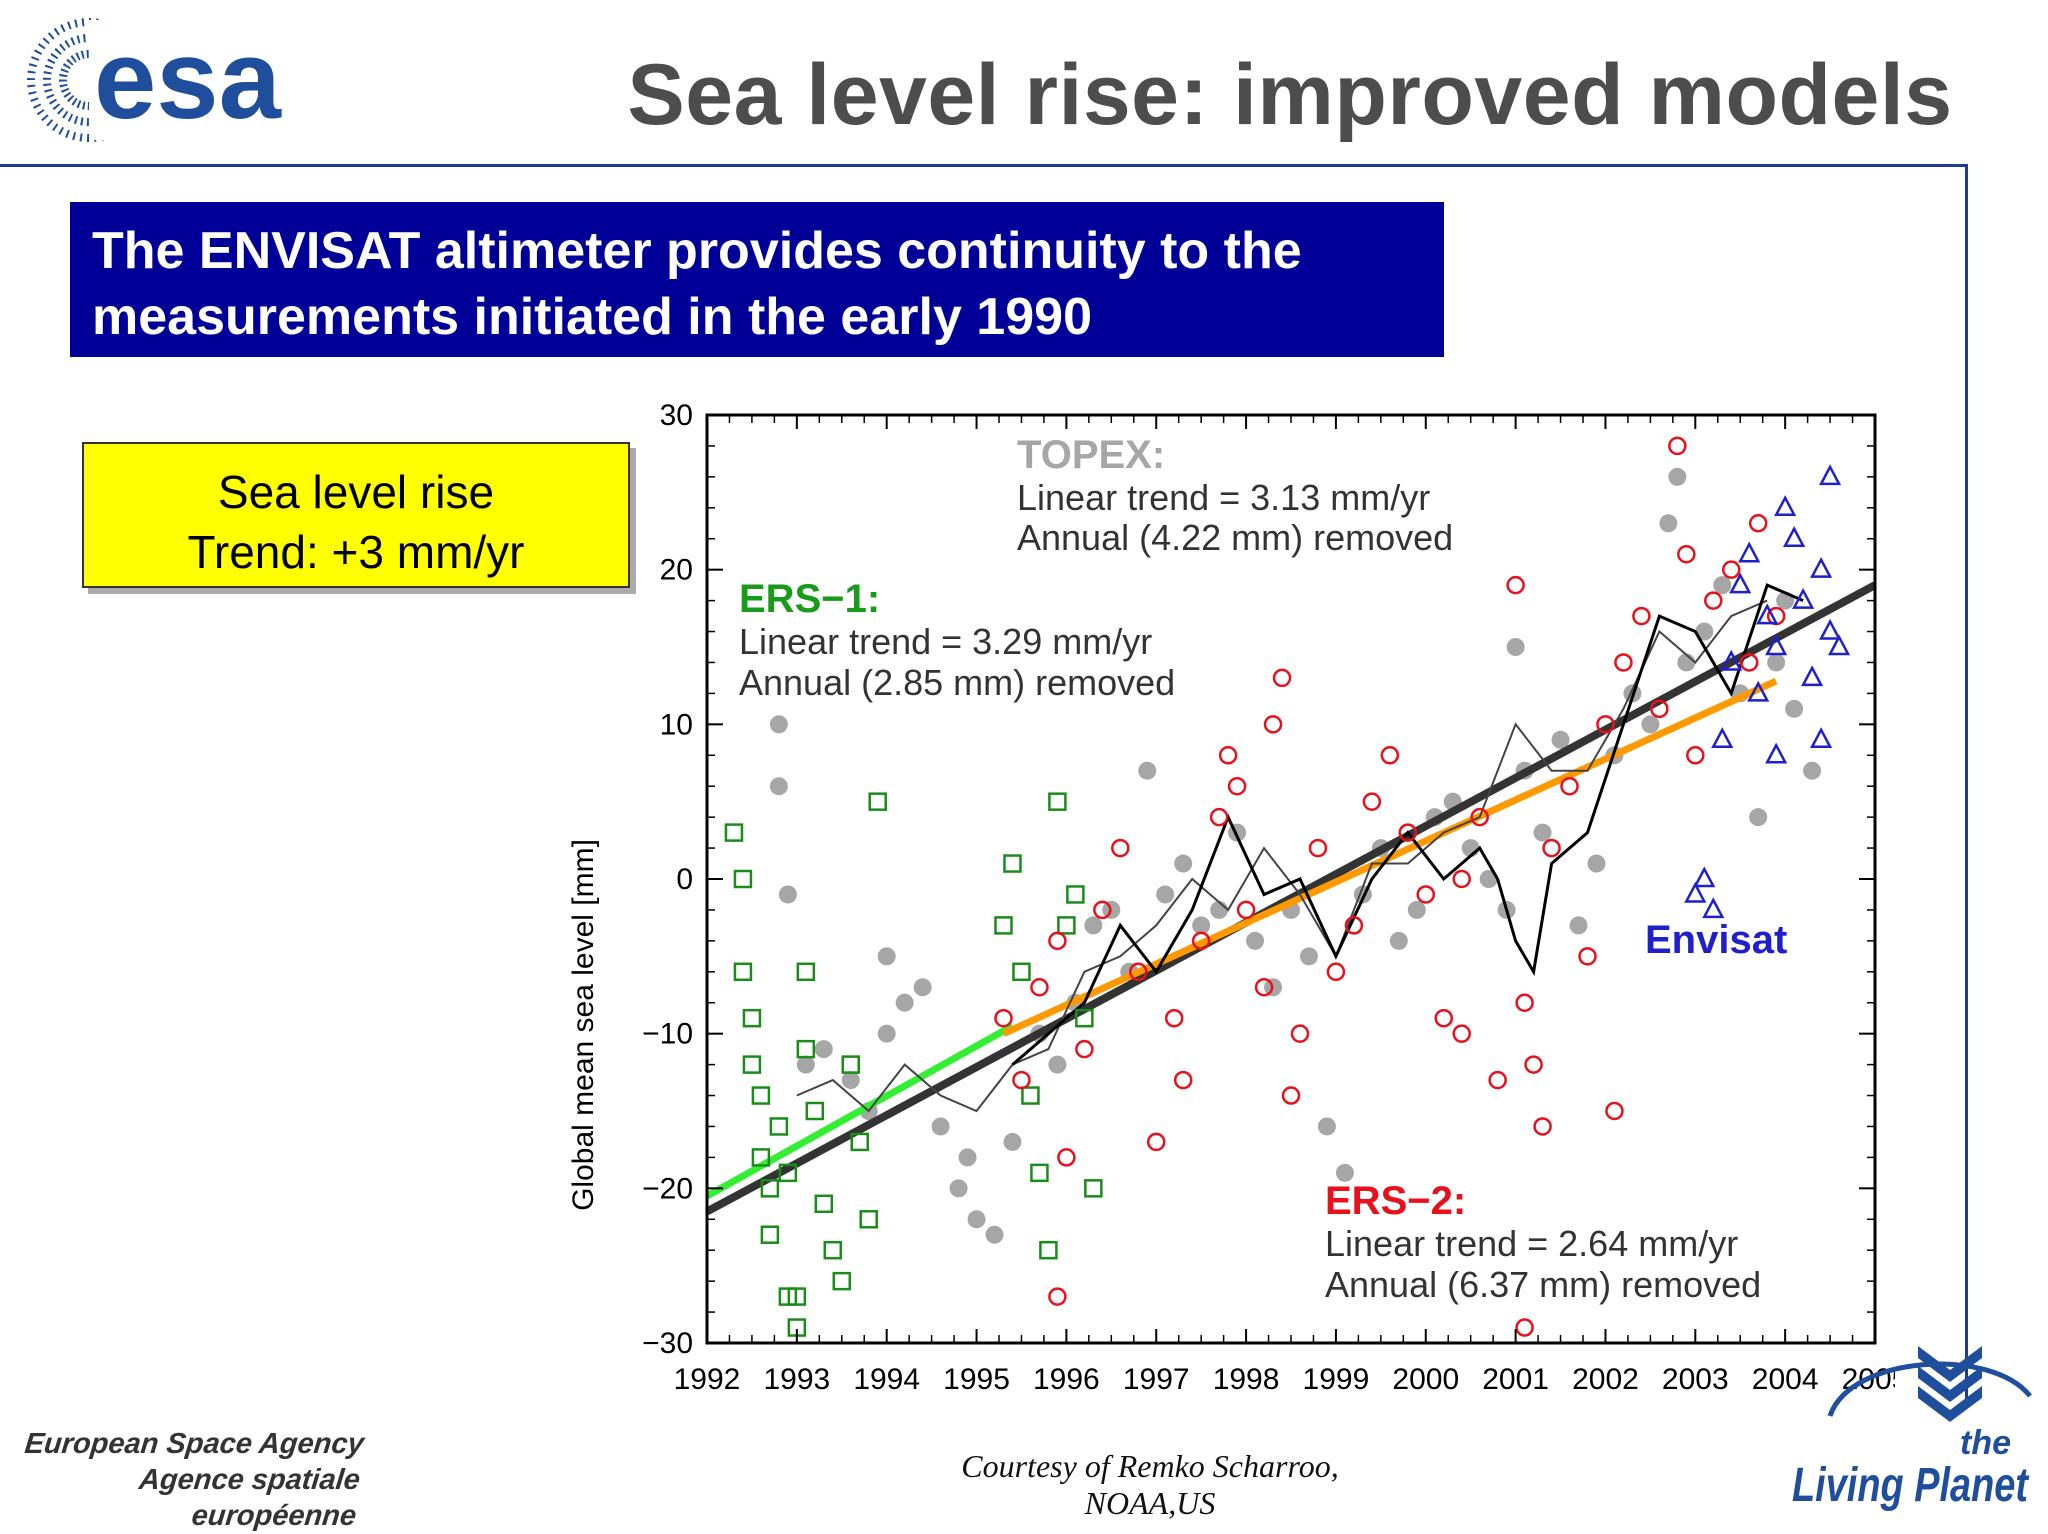 The width and height of the screenshot is (2048, 1534). I want to click on orbit-arc-icon, so click(1929, 1389).